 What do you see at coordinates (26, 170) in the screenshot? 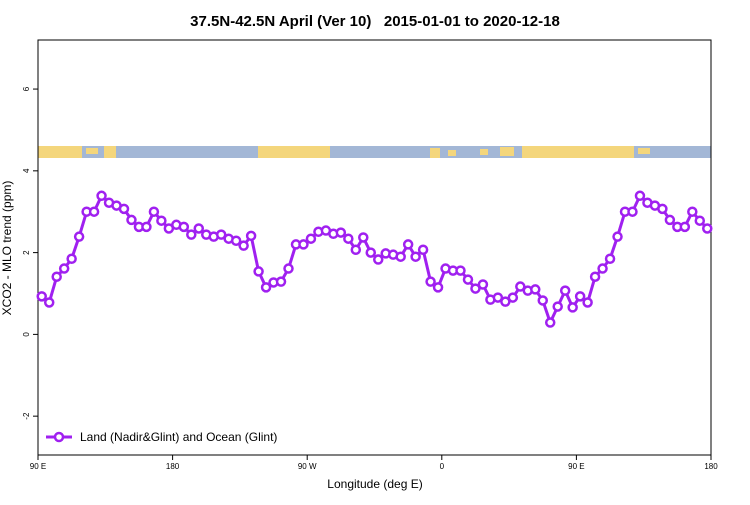
I see `y-tick-label: 4` at bounding box center [26, 170].